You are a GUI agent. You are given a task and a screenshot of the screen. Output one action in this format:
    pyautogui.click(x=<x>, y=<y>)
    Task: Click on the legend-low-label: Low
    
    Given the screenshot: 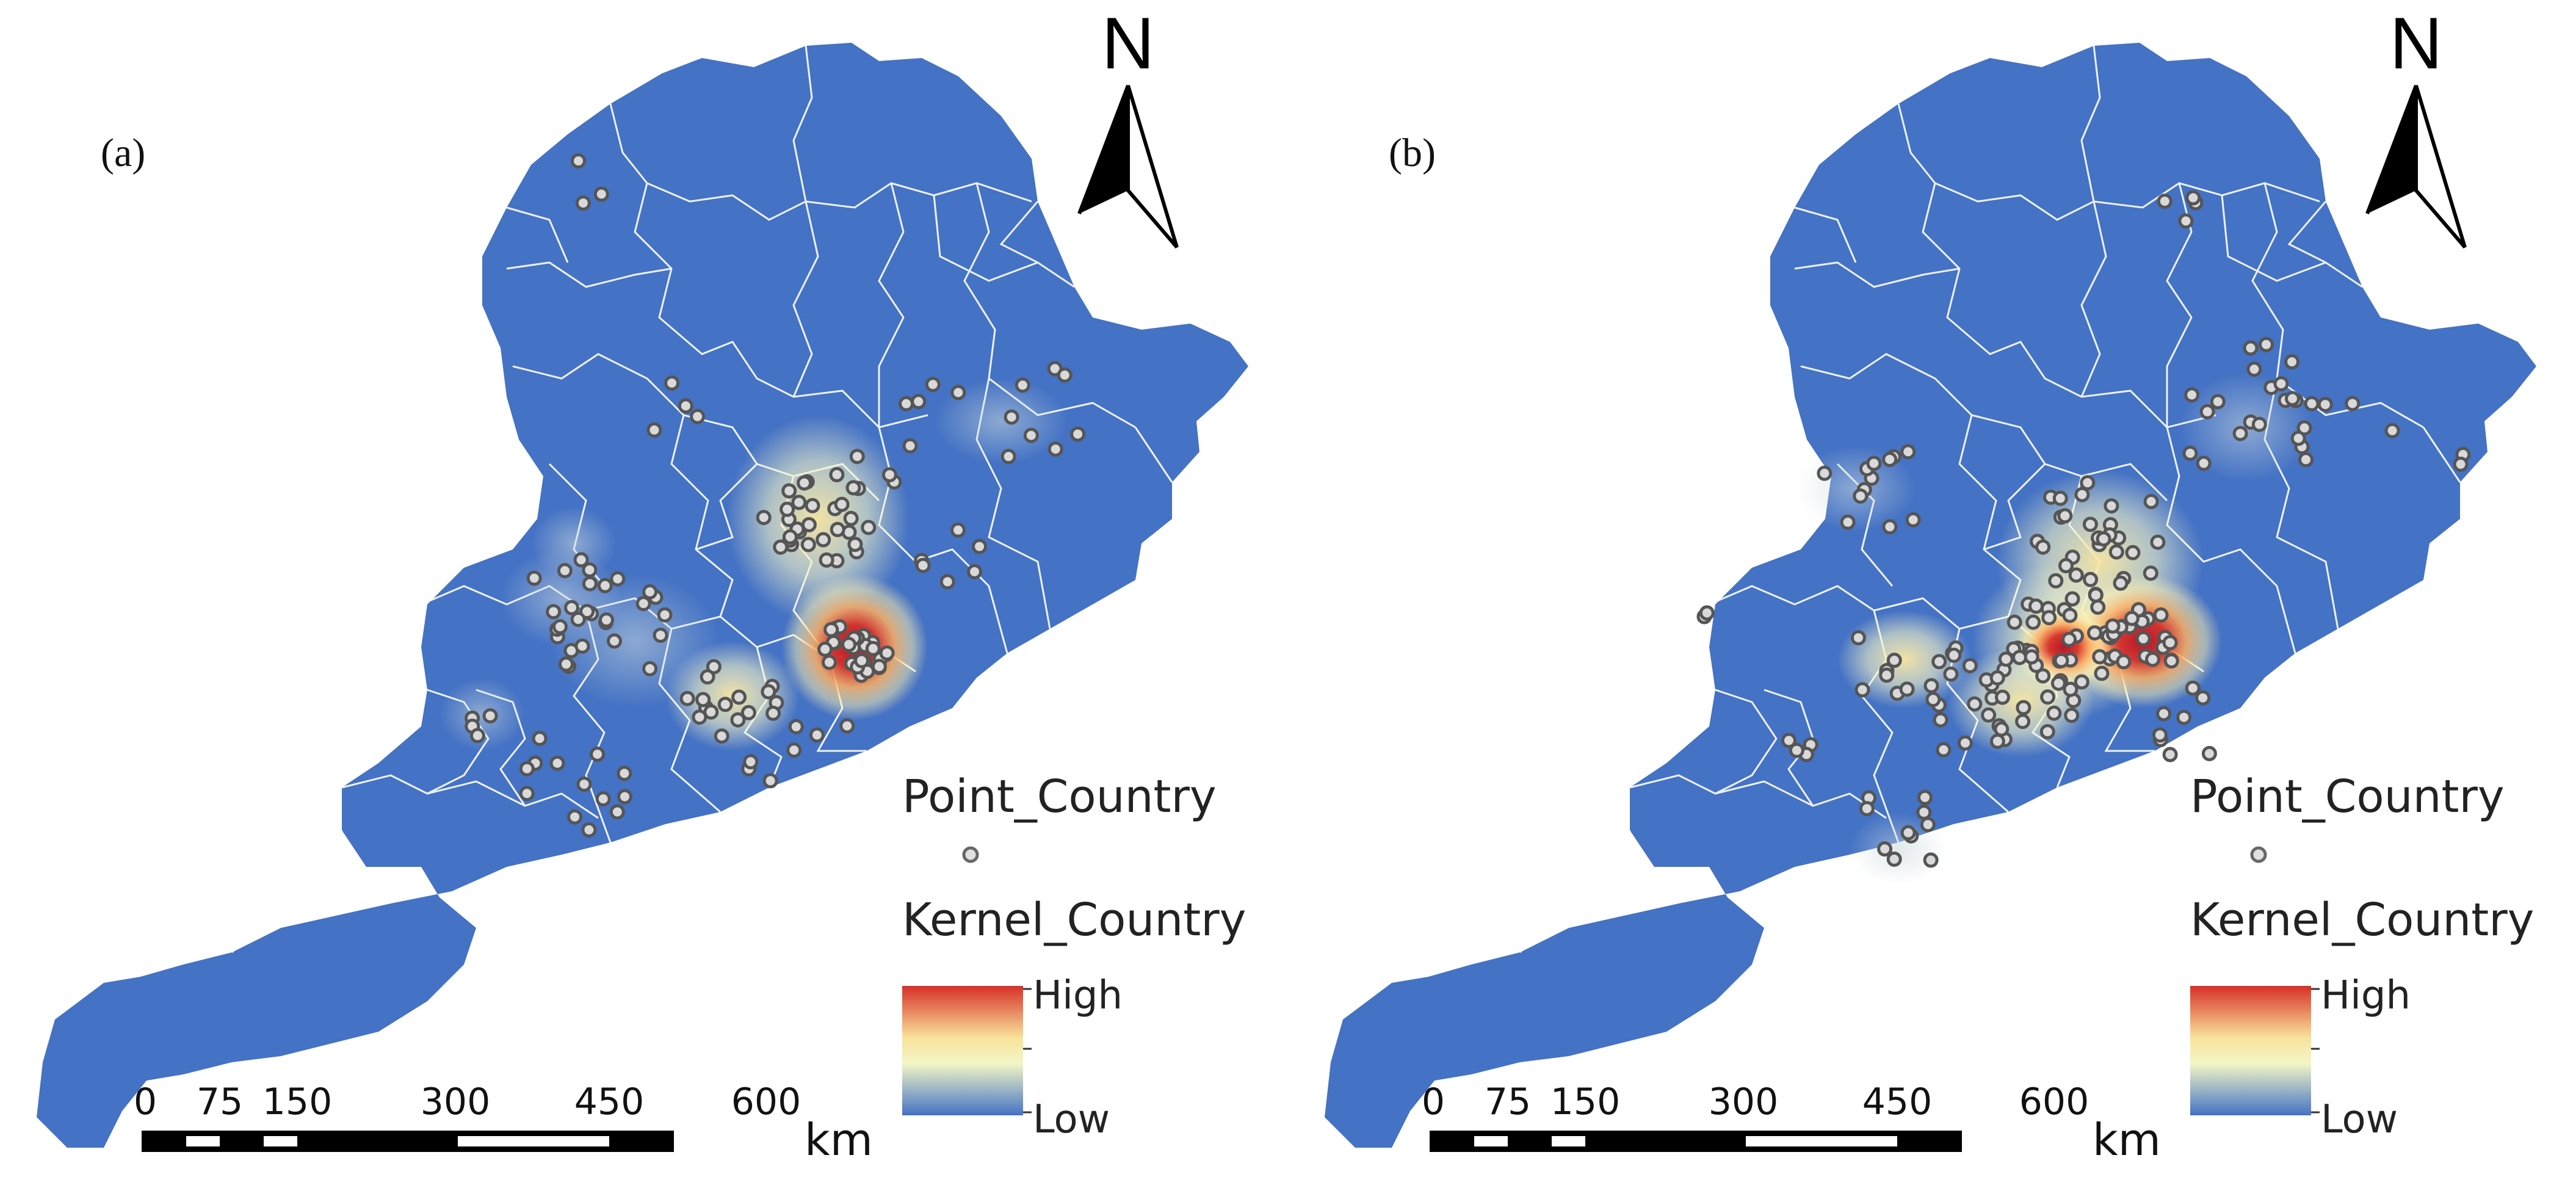 What is the action you would take?
    pyautogui.click(x=2359, y=1119)
    